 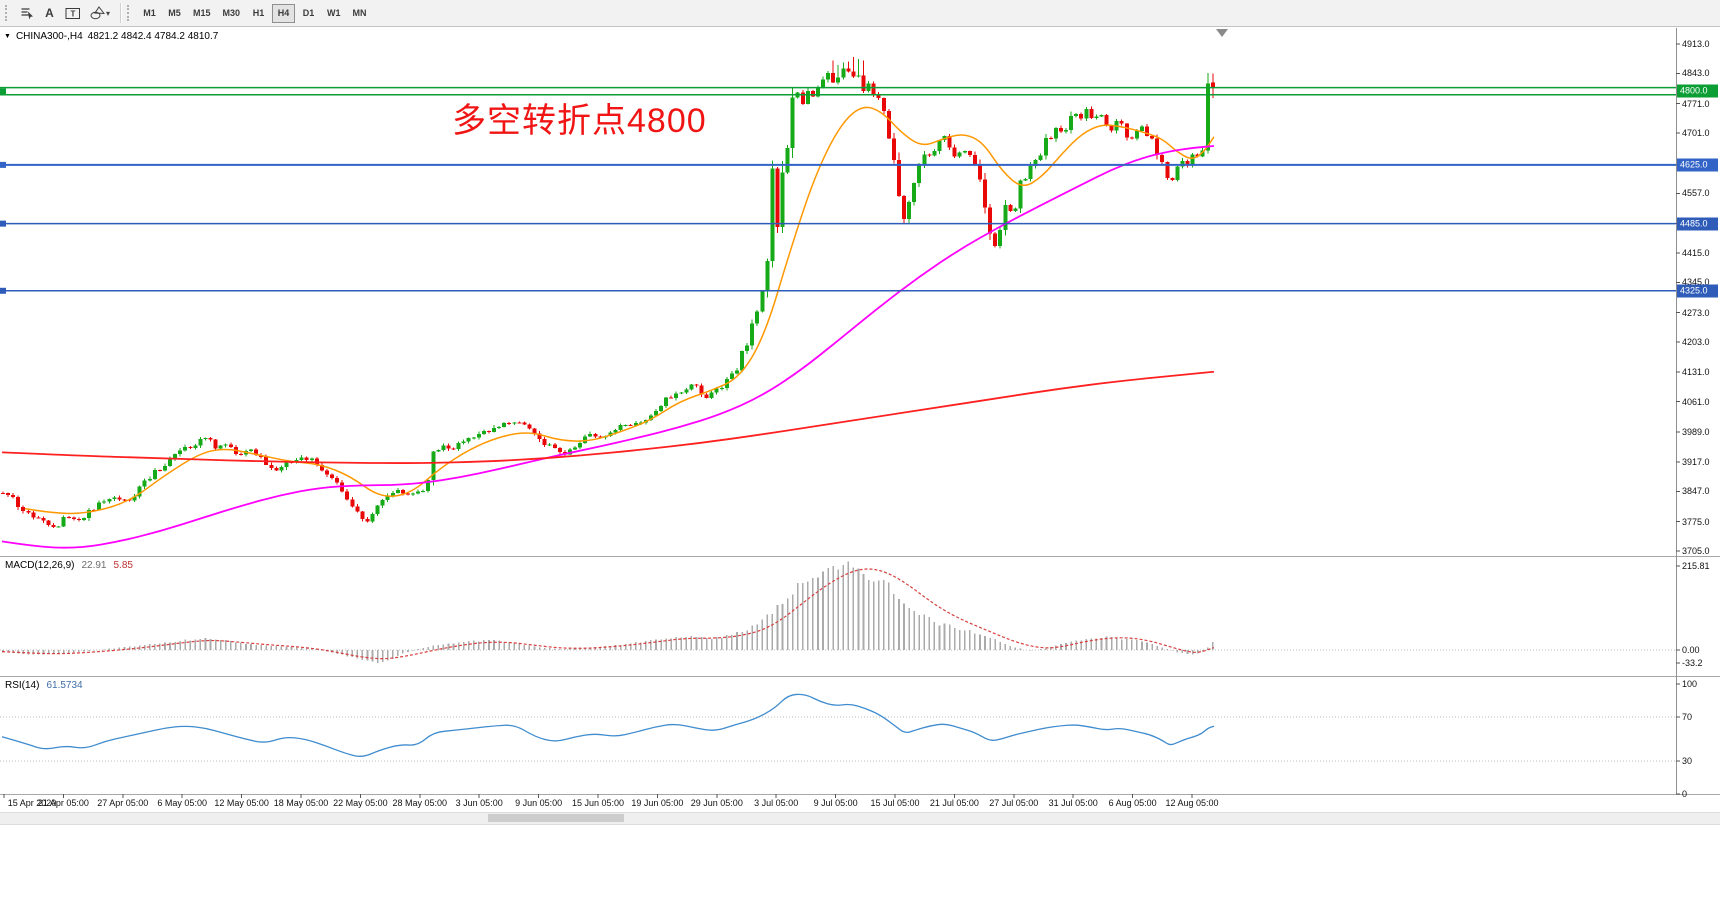 I want to click on shapes-tool-button: ▾, so click(x=100, y=13).